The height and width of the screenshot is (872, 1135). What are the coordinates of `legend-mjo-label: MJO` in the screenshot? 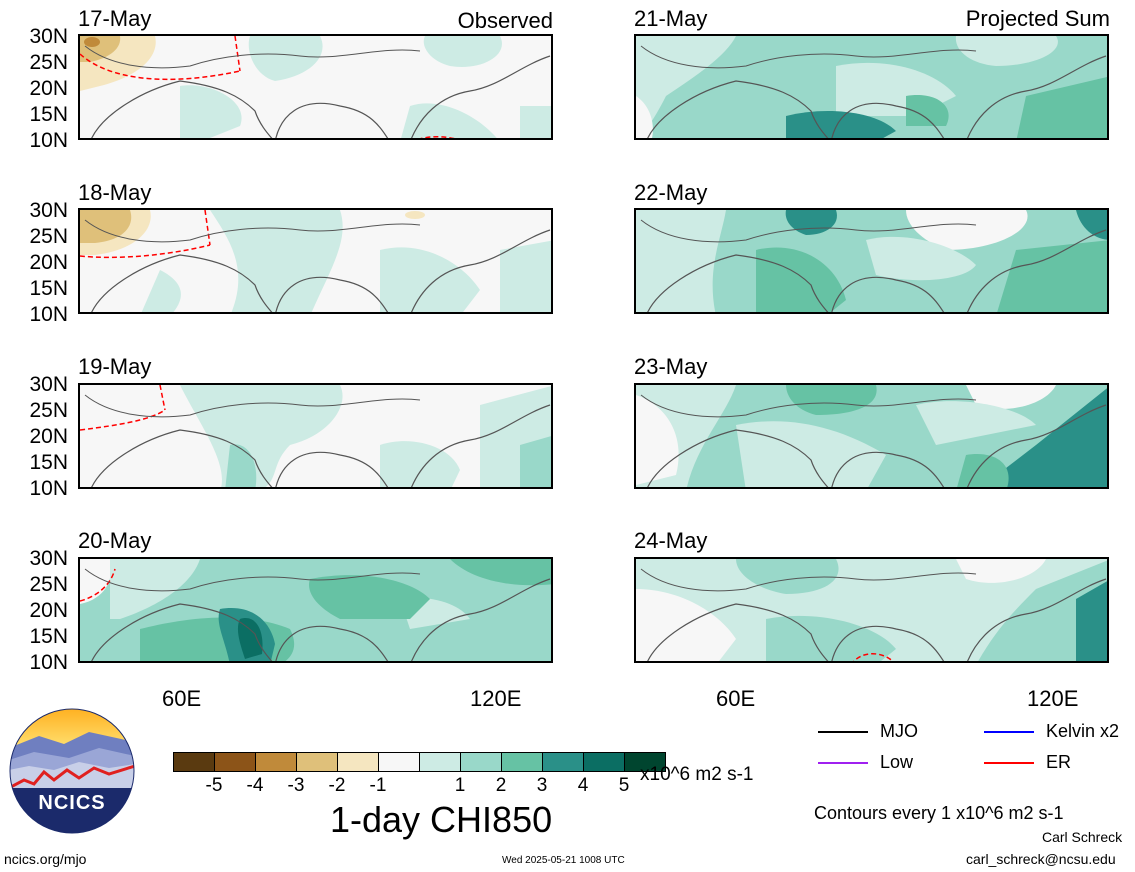 It's located at (899, 731).